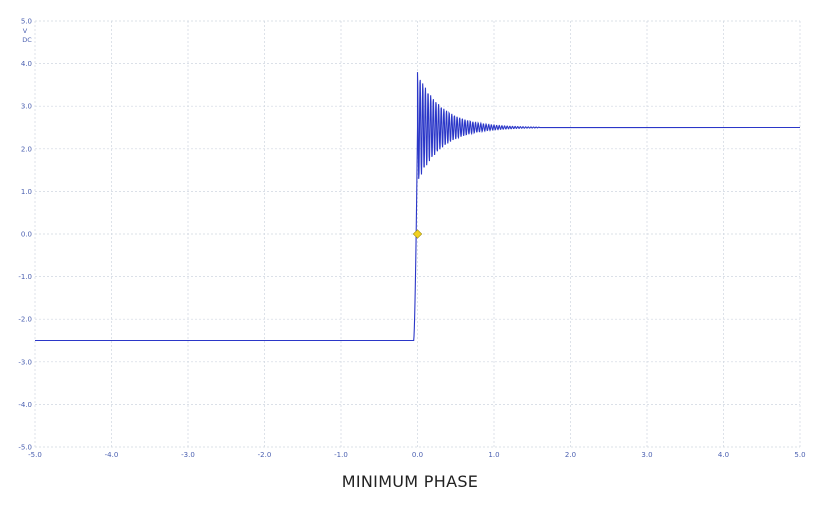 This screenshot has width=820, height=510. Describe the element at coordinates (27, 40) in the screenshot. I see `unit-label-dc: DC` at that location.